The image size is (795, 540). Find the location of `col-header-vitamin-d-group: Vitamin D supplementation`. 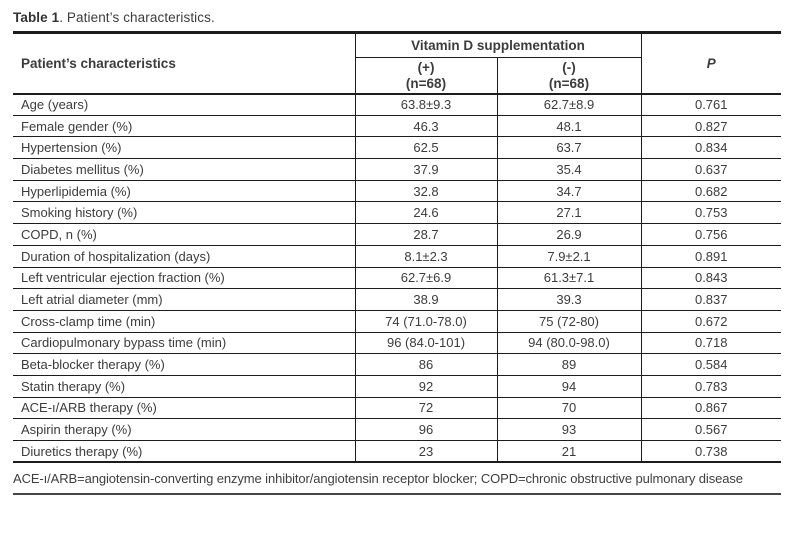

col-header-vitamin-d-group: Vitamin D supplementation is located at coordinates (497, 45).